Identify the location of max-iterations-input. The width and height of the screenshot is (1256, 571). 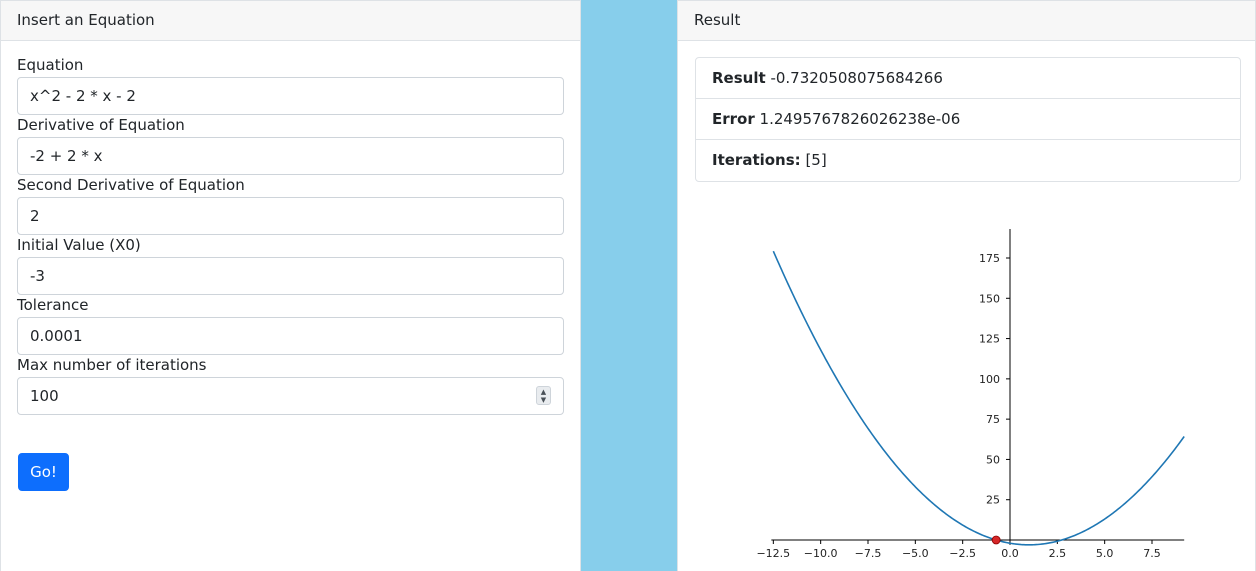
(290, 396).